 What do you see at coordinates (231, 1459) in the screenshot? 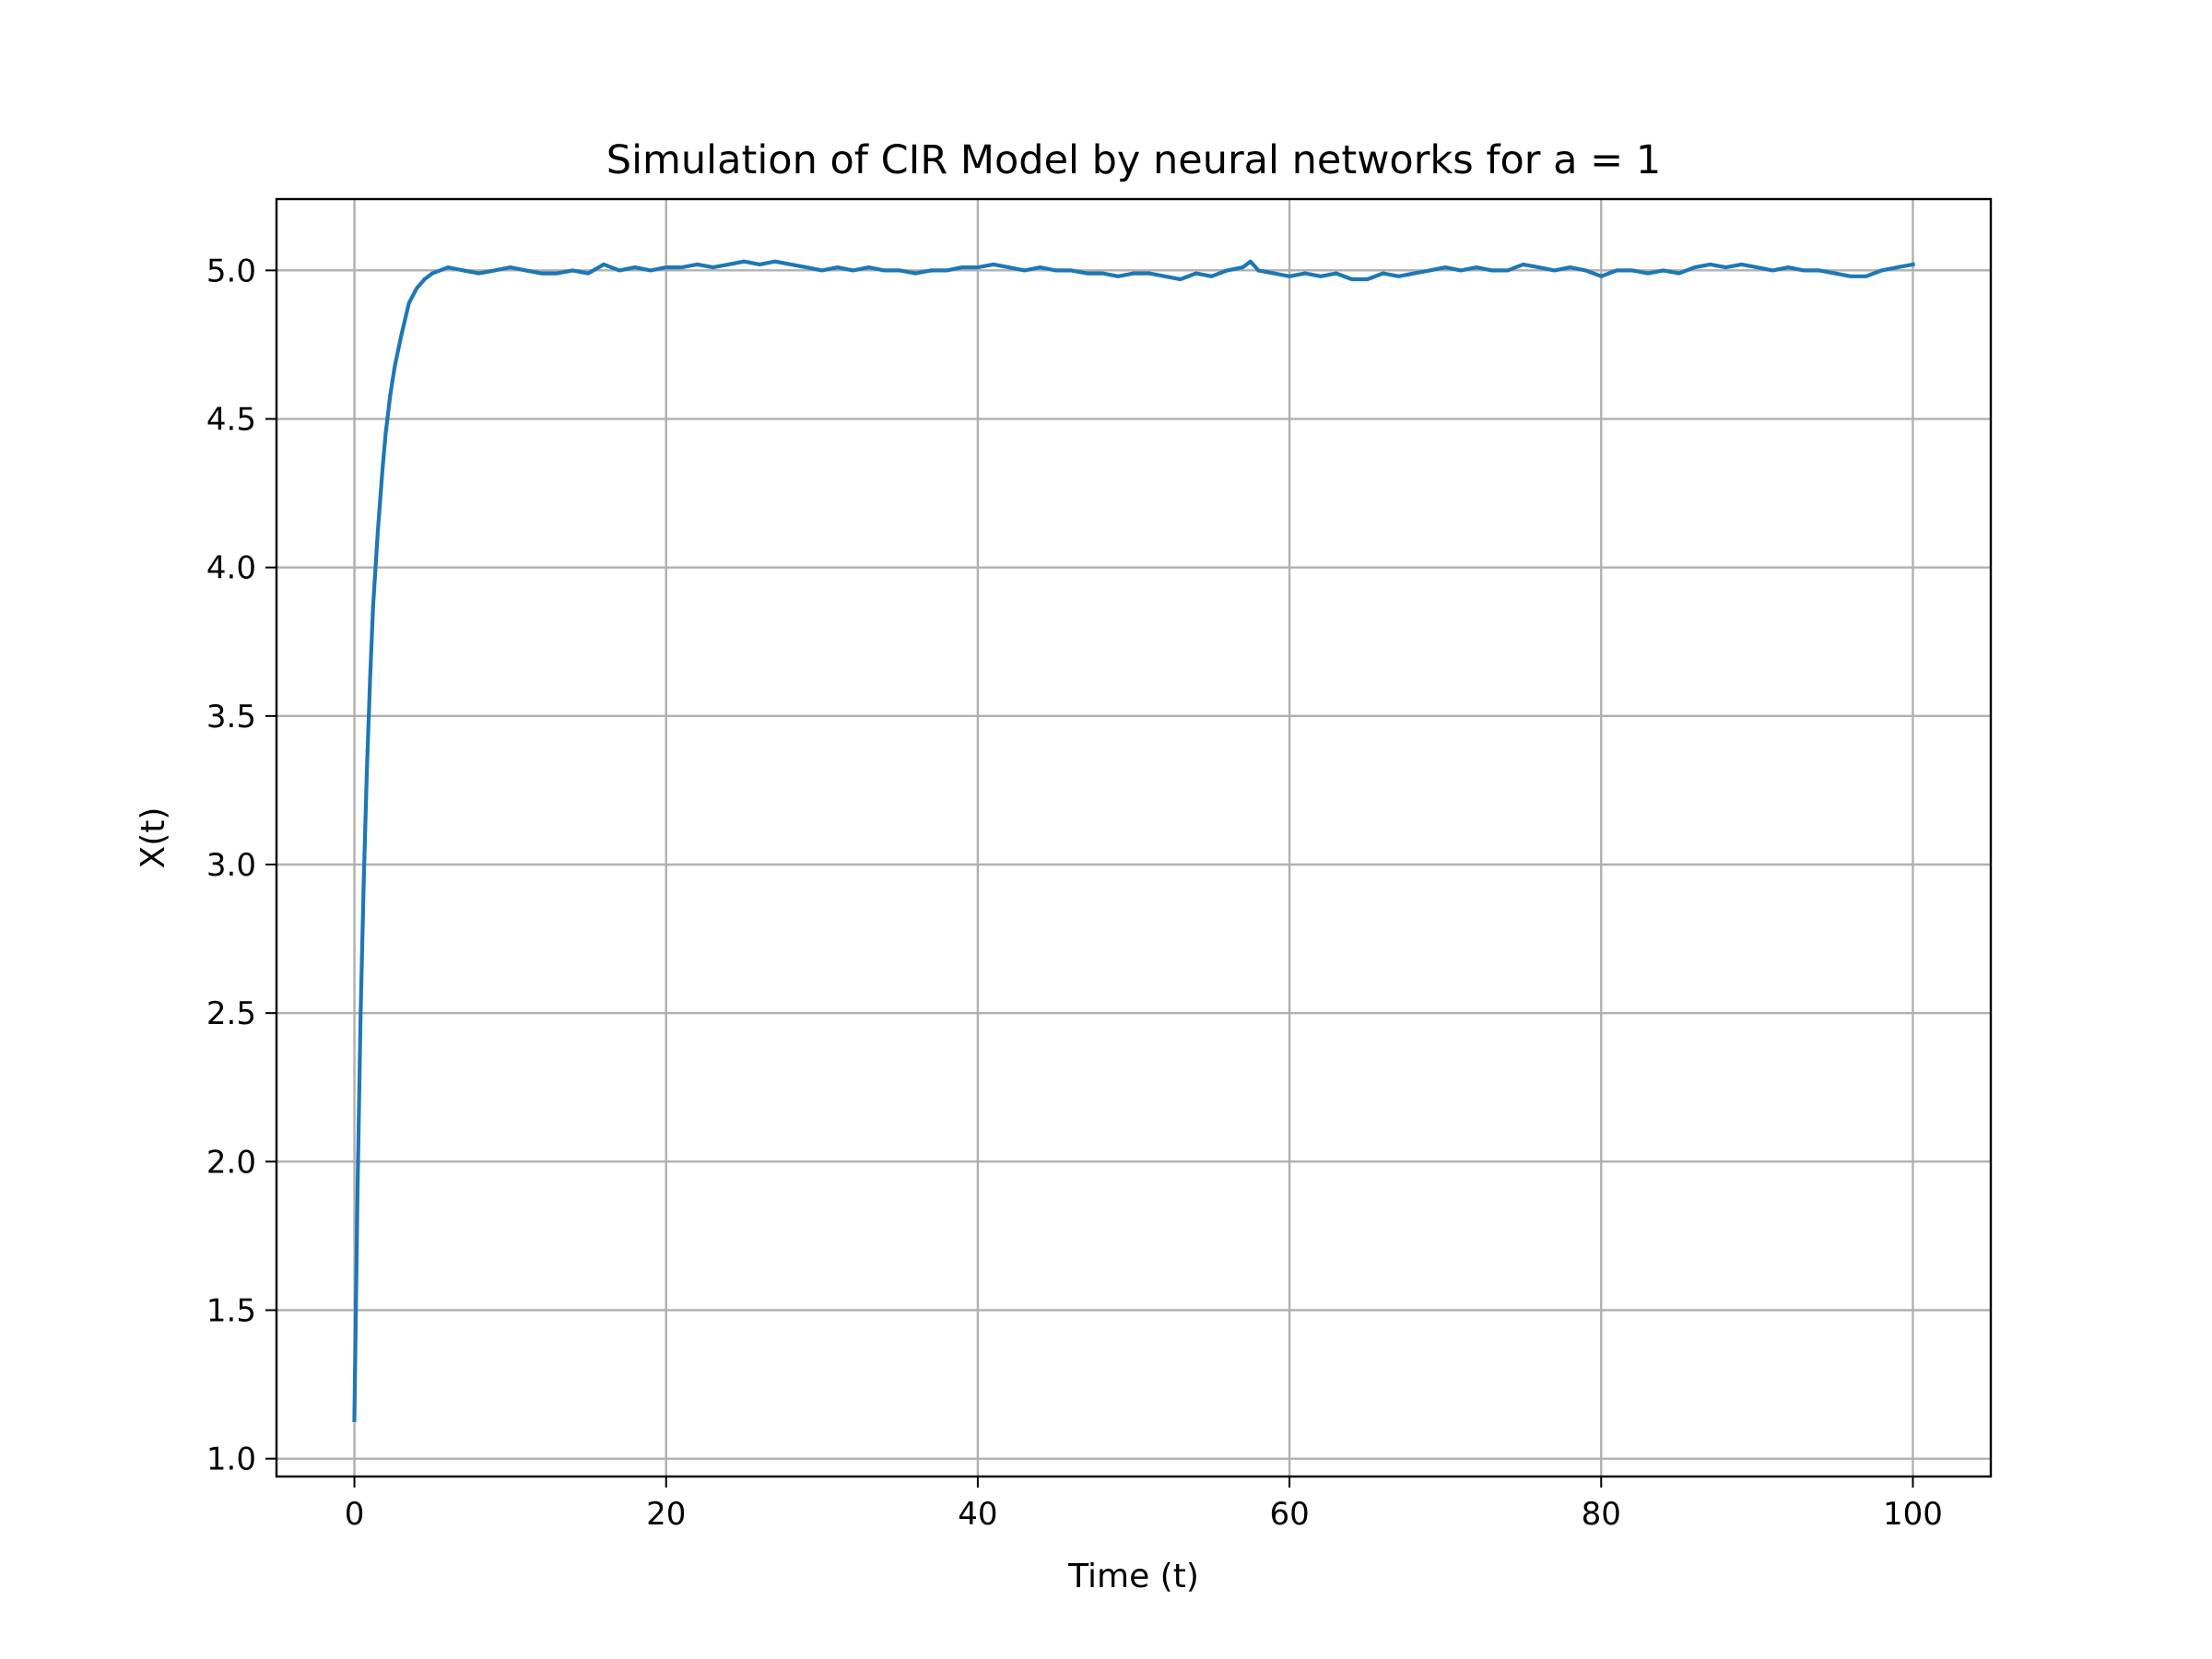
I see `y-tick-label: 1.0` at bounding box center [231, 1459].